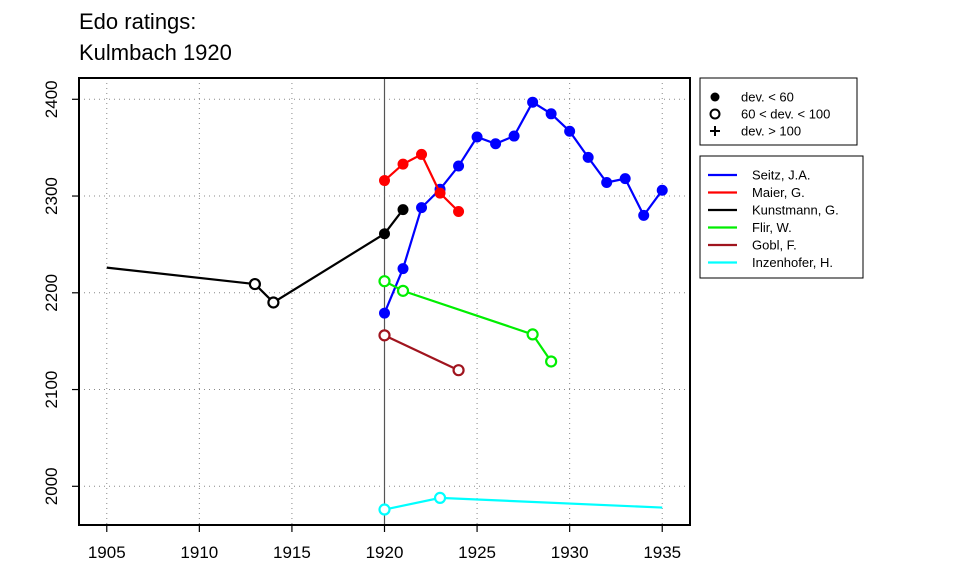 Image resolution: width=960 pixels, height=576 pixels. What do you see at coordinates (107, 552) in the screenshot?
I see `x-tick-label: 1905` at bounding box center [107, 552].